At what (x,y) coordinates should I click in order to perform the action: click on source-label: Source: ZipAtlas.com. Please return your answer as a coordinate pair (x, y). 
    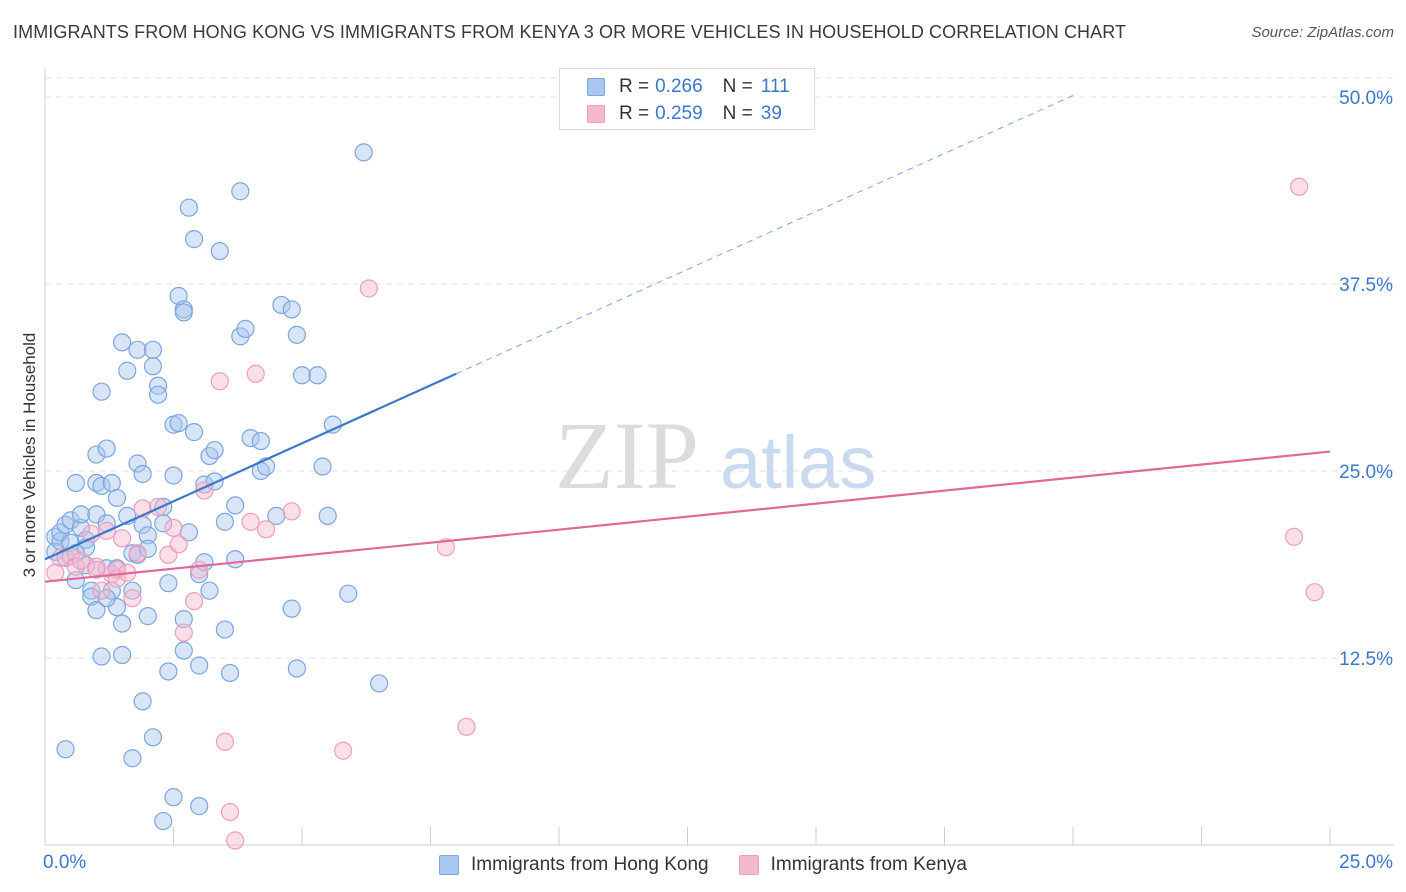
    Looking at the image, I should click on (1322, 32).